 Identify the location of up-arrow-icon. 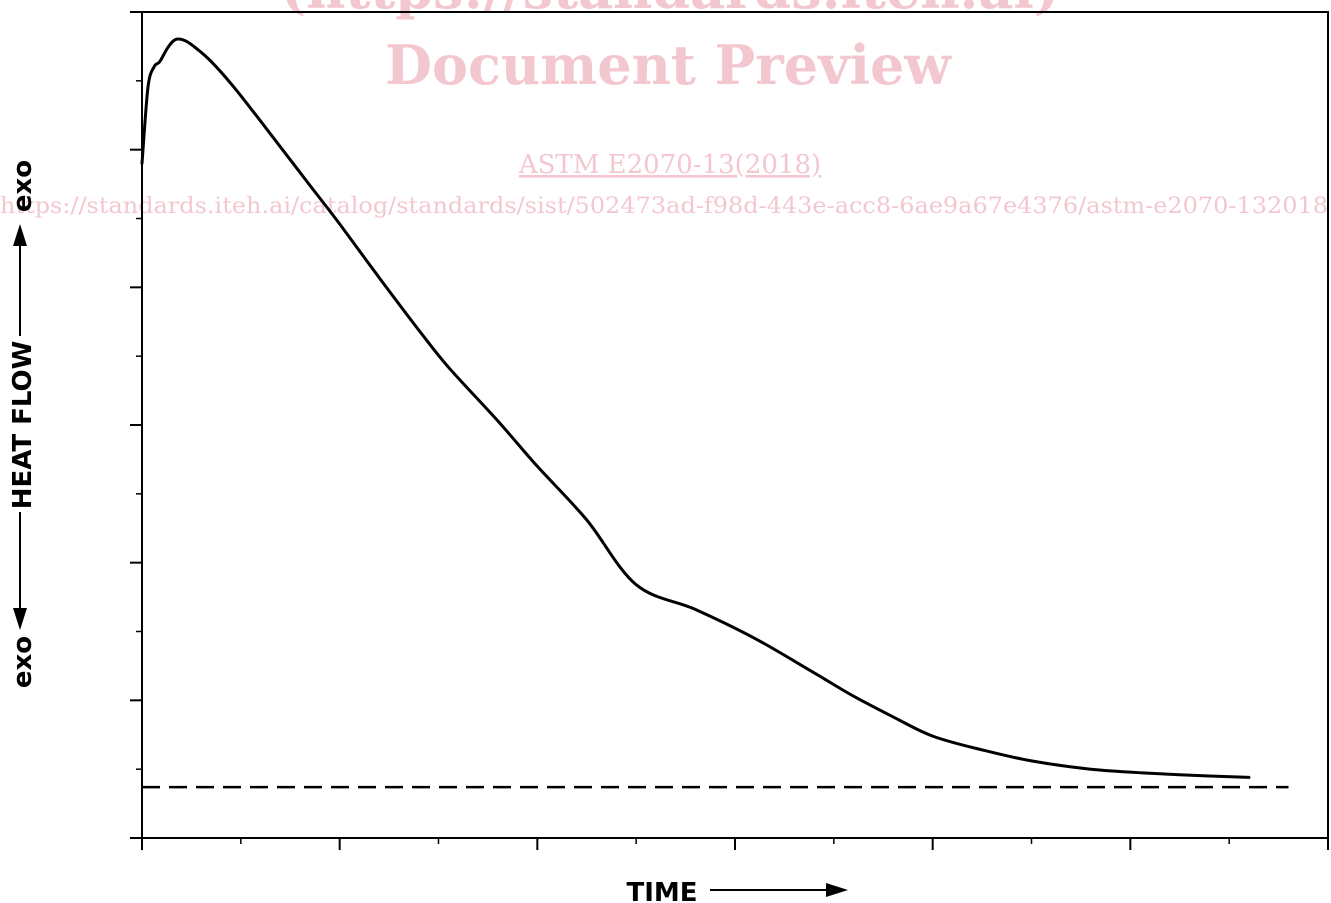
(20, 280).